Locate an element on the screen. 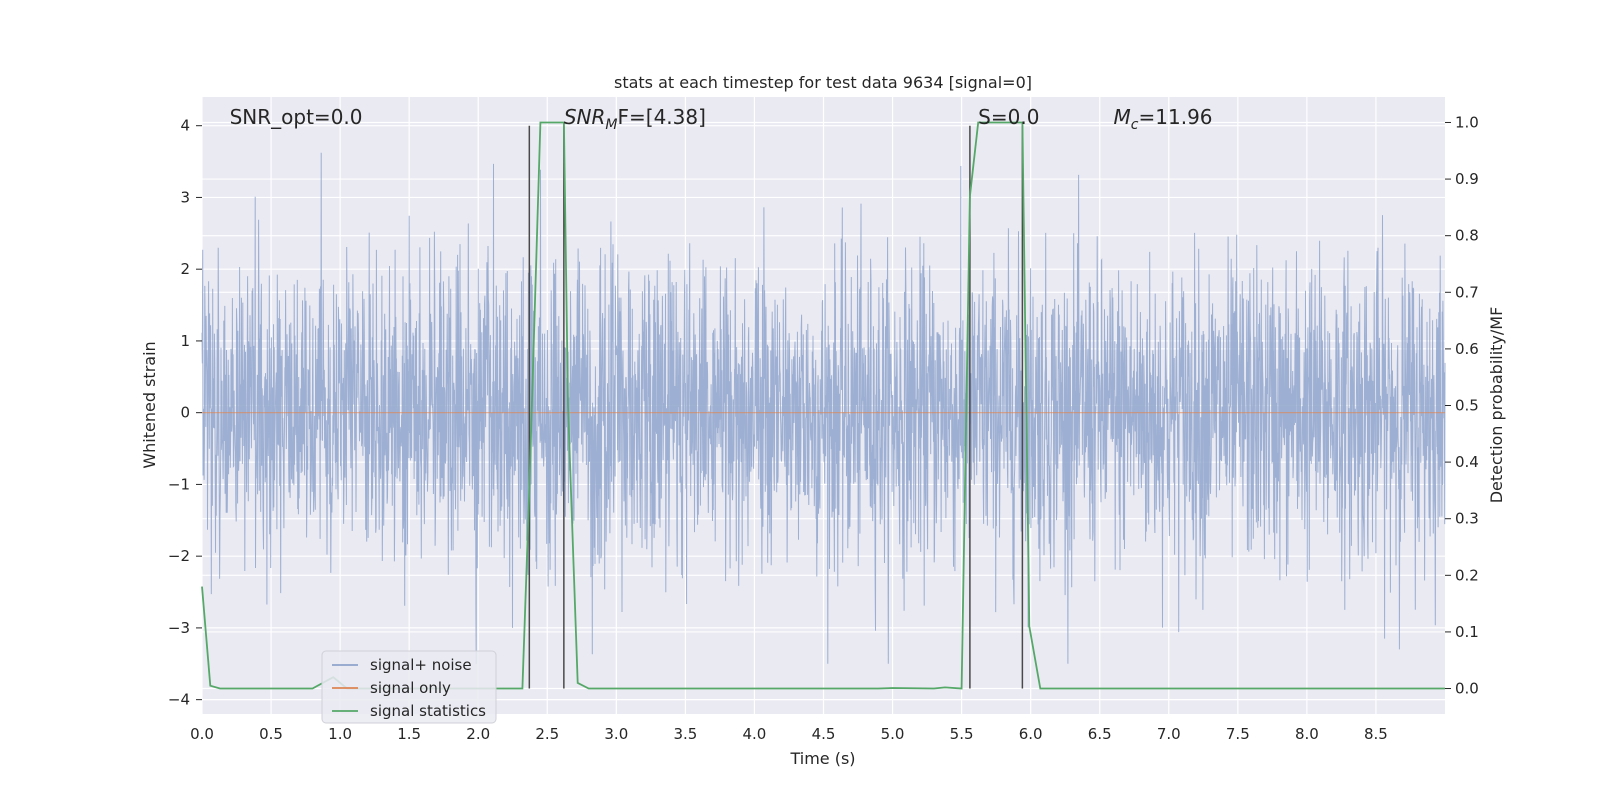 Image resolution: width=1600 pixels, height=800 pixels. x-tick-label: 1.5 is located at coordinates (409, 734).